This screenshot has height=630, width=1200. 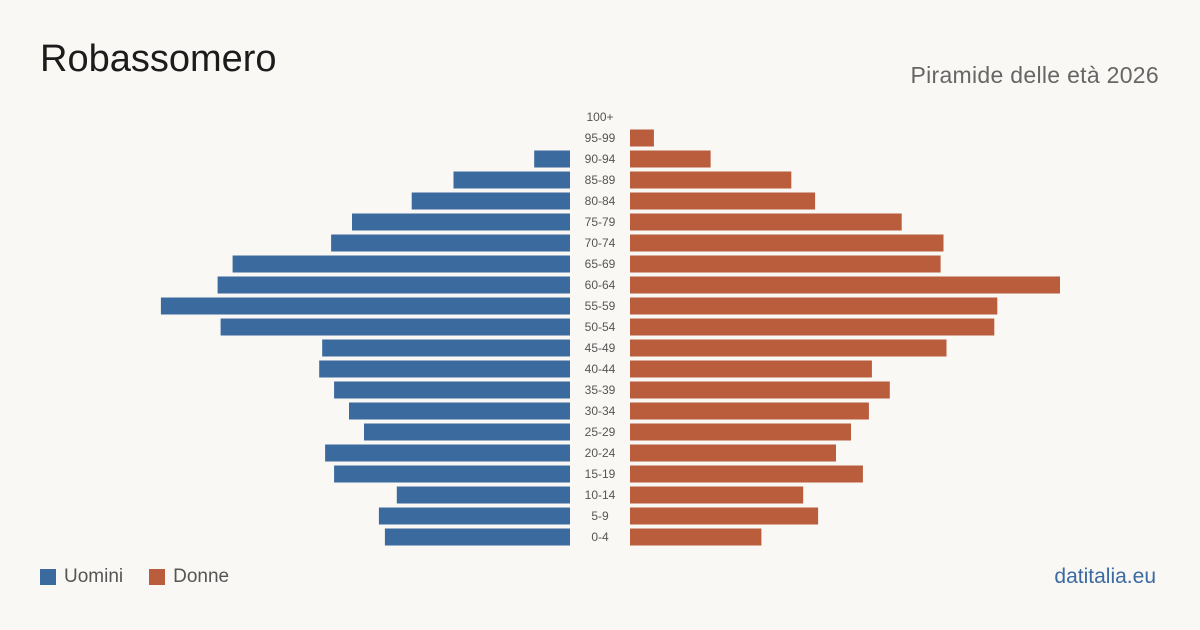 I want to click on age-label-95-99: 95-99, so click(x=600, y=138).